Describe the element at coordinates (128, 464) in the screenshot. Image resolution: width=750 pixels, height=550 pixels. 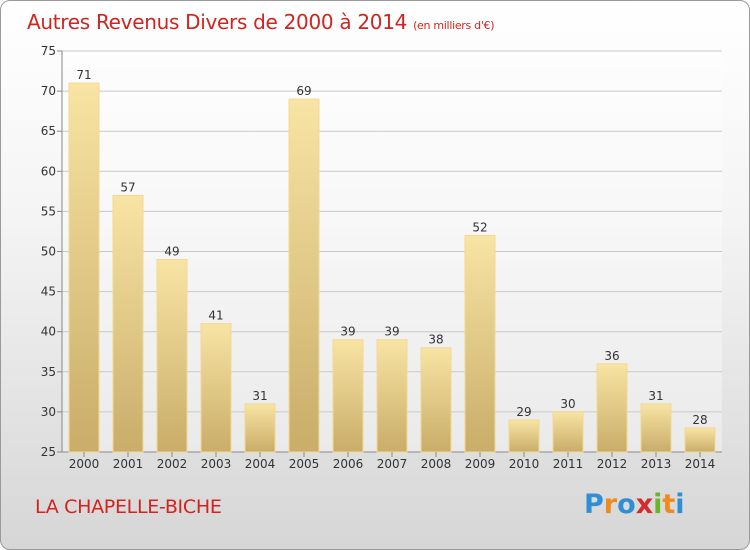
I see `x-tick-label: 2001` at that location.